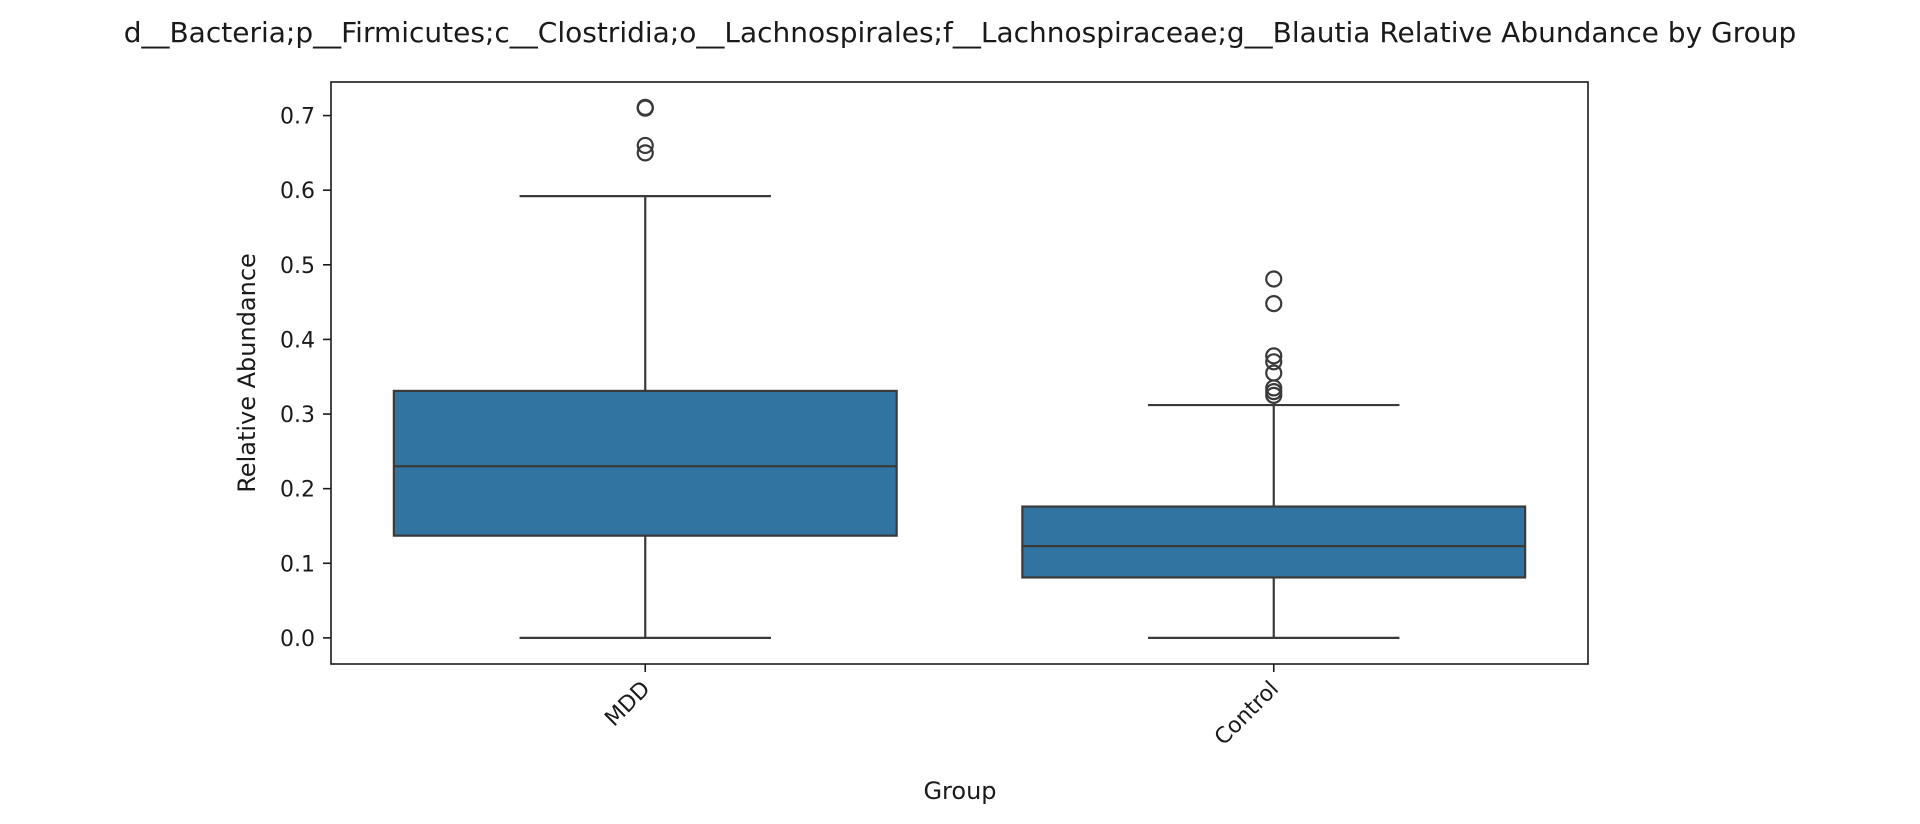  What do you see at coordinates (297, 340) in the screenshot?
I see `y-tick-label: 0.4` at bounding box center [297, 340].